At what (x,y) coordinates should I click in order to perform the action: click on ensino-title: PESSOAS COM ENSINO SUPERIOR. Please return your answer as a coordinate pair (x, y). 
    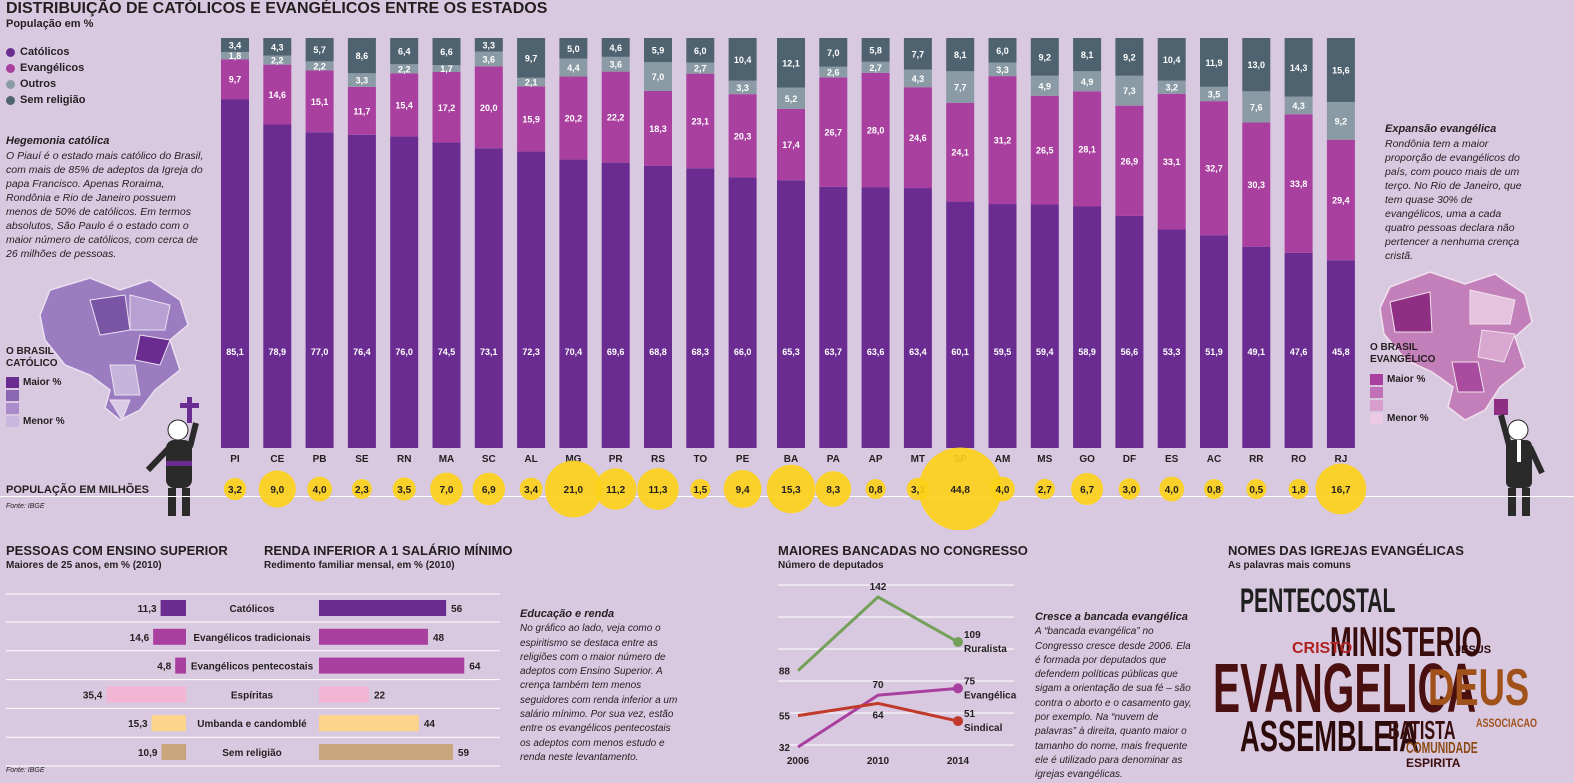
    Looking at the image, I should click on (117, 550).